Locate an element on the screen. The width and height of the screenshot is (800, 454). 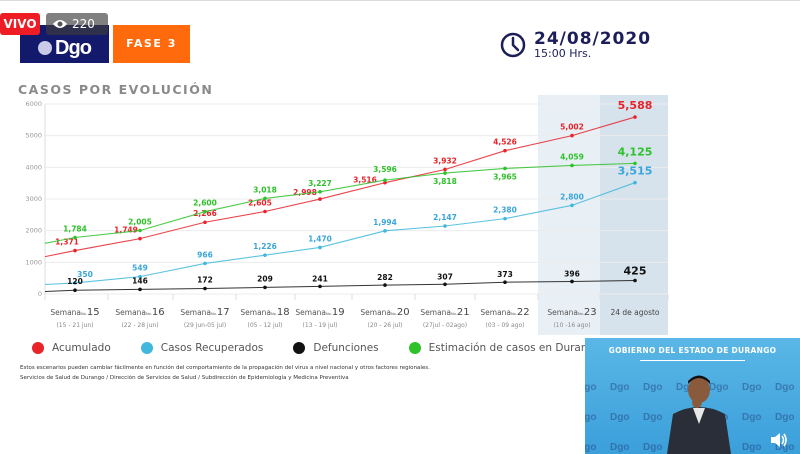
y-tick-label: 6000 is located at coordinates (33, 104).